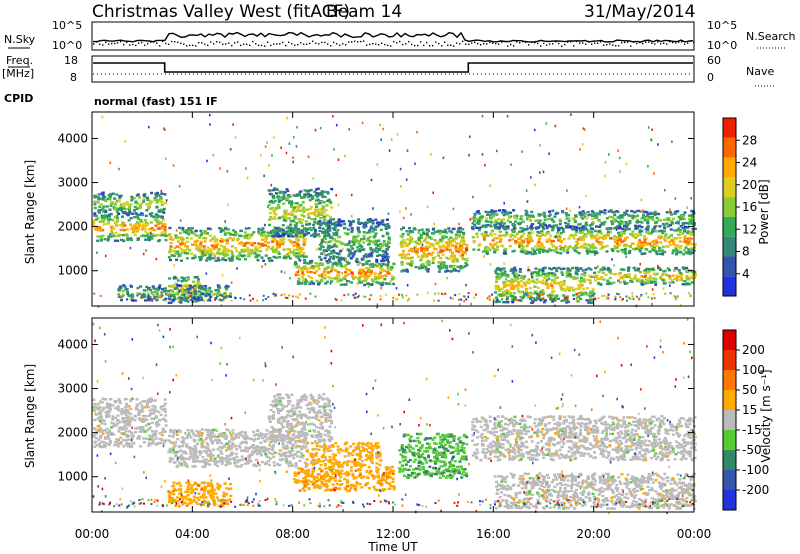 This screenshot has height=554, width=800. What do you see at coordinates (729, 167) in the screenshot?
I see `colorbar-segment` at bounding box center [729, 167].